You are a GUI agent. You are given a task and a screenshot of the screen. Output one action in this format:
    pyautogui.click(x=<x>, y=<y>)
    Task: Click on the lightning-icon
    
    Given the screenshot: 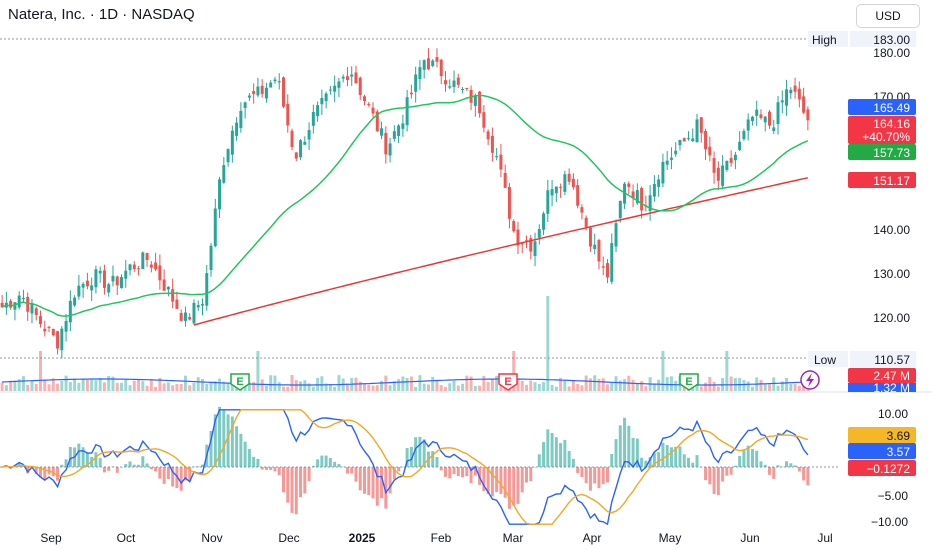 What is the action you would take?
    pyautogui.click(x=810, y=380)
    